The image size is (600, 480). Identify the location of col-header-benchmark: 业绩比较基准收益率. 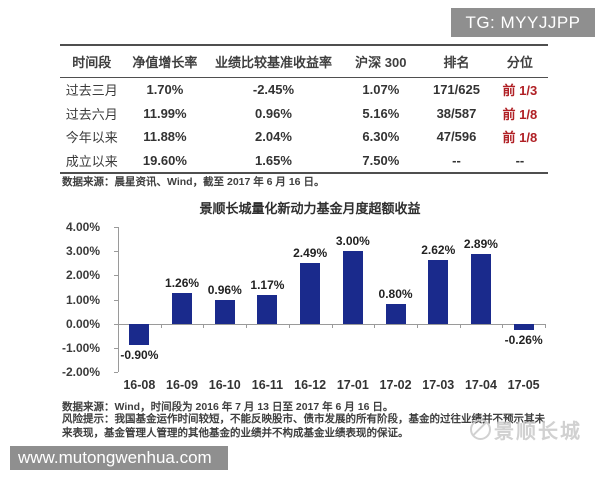
(273, 62).